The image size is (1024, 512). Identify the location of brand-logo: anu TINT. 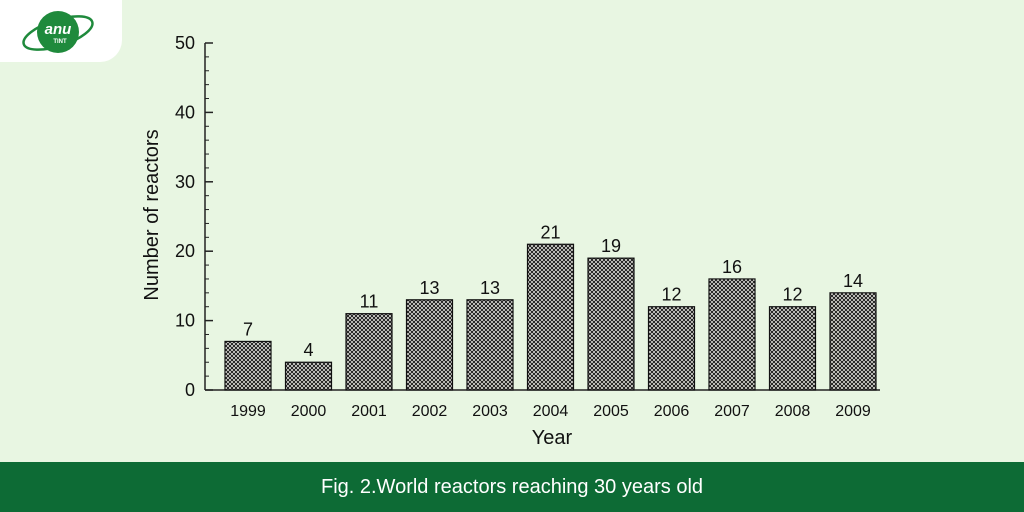
(61, 31).